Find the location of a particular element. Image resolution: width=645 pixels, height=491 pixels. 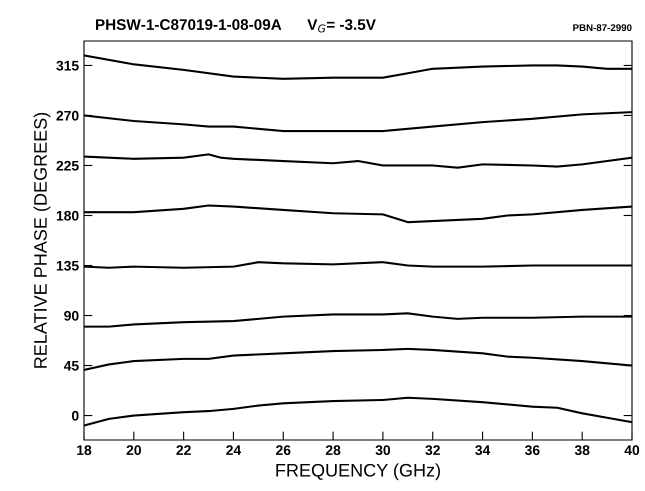

y-tick-label: 180 is located at coordinates (67, 215).